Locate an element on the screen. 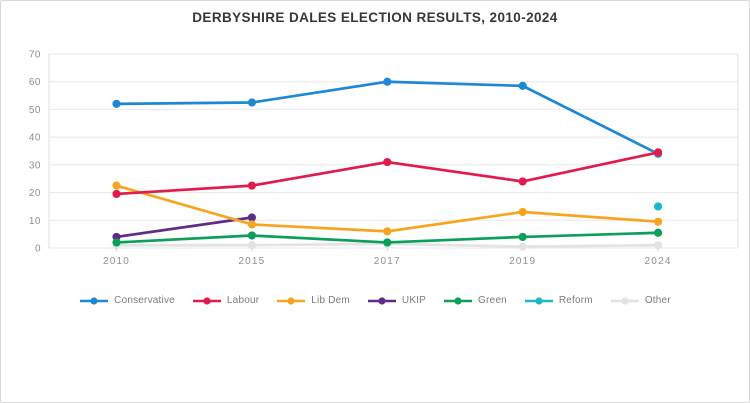 The width and height of the screenshot is (750, 403). y-tick-label: 60 is located at coordinates (35, 82).